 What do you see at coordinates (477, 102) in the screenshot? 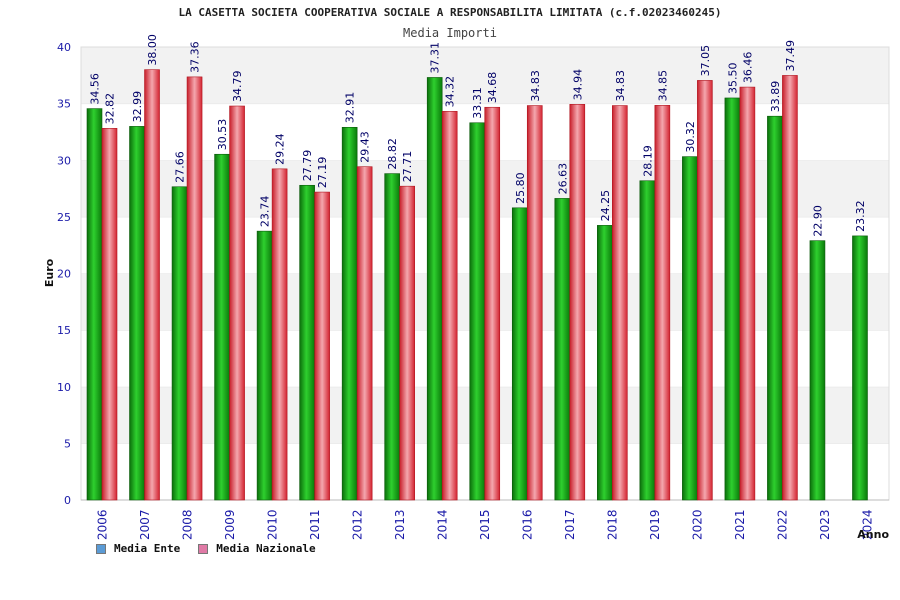
I see `bar-value-label: 33.31` at bounding box center [477, 102].